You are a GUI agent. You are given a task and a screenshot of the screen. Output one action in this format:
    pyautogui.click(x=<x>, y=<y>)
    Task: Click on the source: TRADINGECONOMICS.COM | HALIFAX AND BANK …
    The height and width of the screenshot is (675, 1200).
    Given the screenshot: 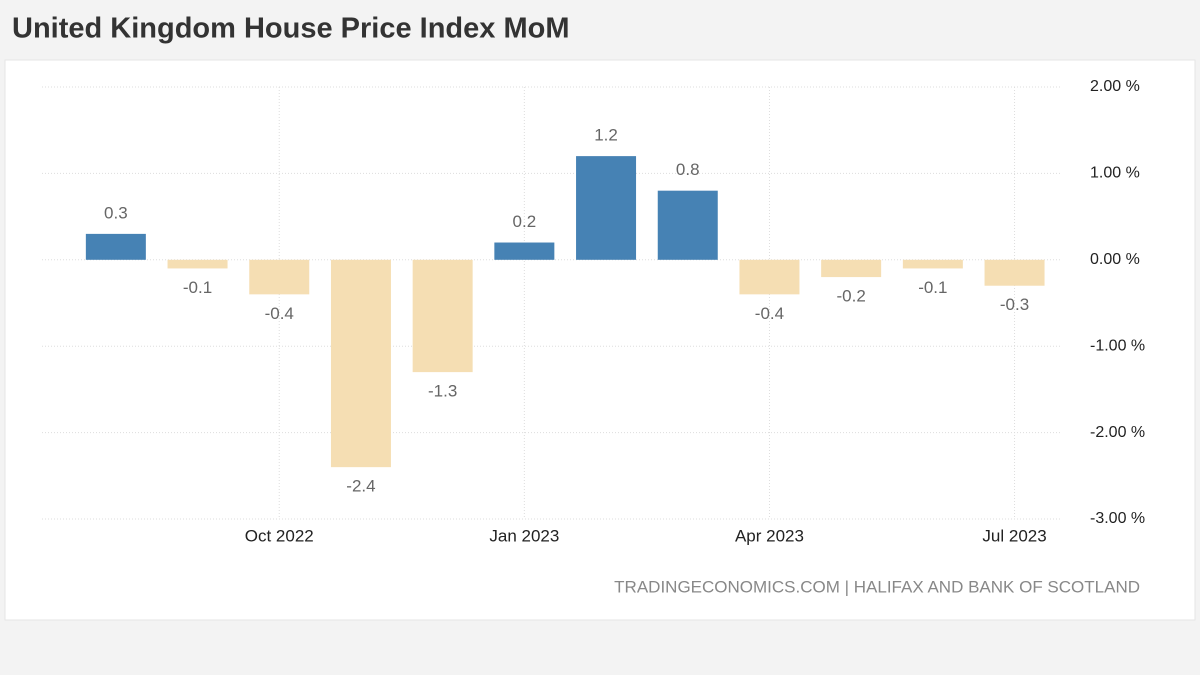 What is the action you would take?
    pyautogui.click(x=877, y=586)
    